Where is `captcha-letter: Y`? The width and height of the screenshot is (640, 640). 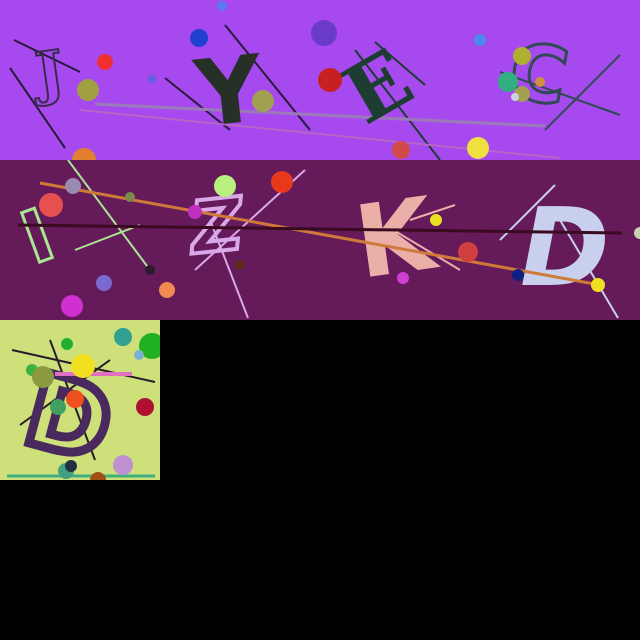
captcha-letter: Y is located at coordinates (229, 92).